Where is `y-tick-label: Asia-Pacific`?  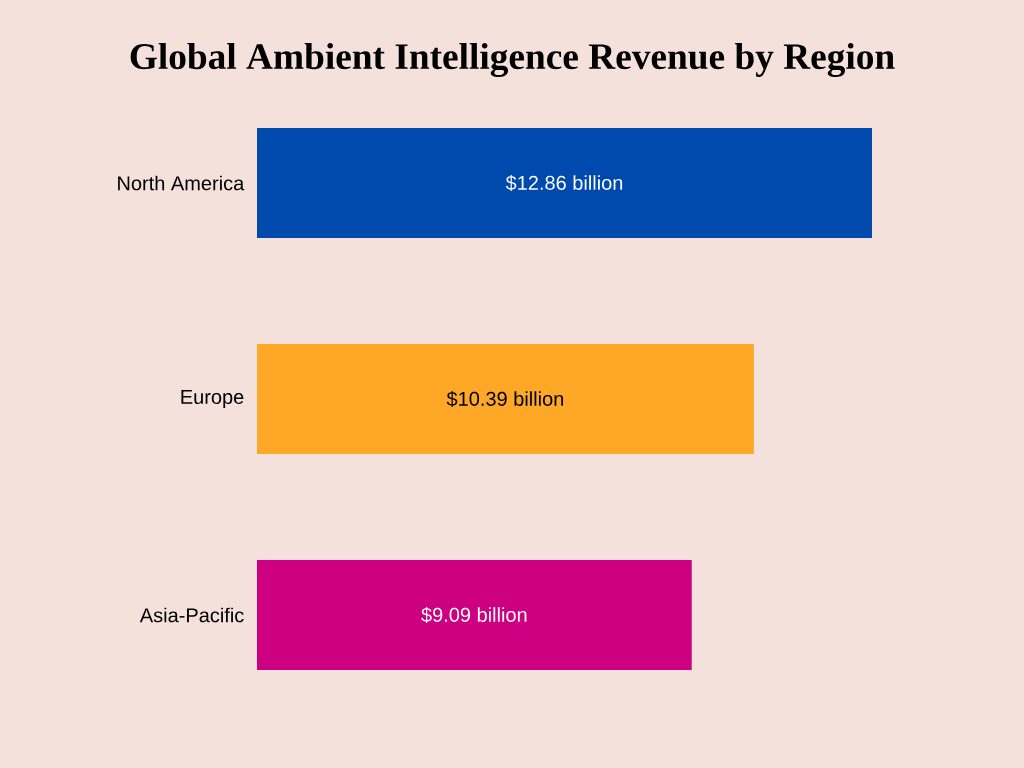 y-tick-label: Asia-Pacific is located at coordinates (191, 615).